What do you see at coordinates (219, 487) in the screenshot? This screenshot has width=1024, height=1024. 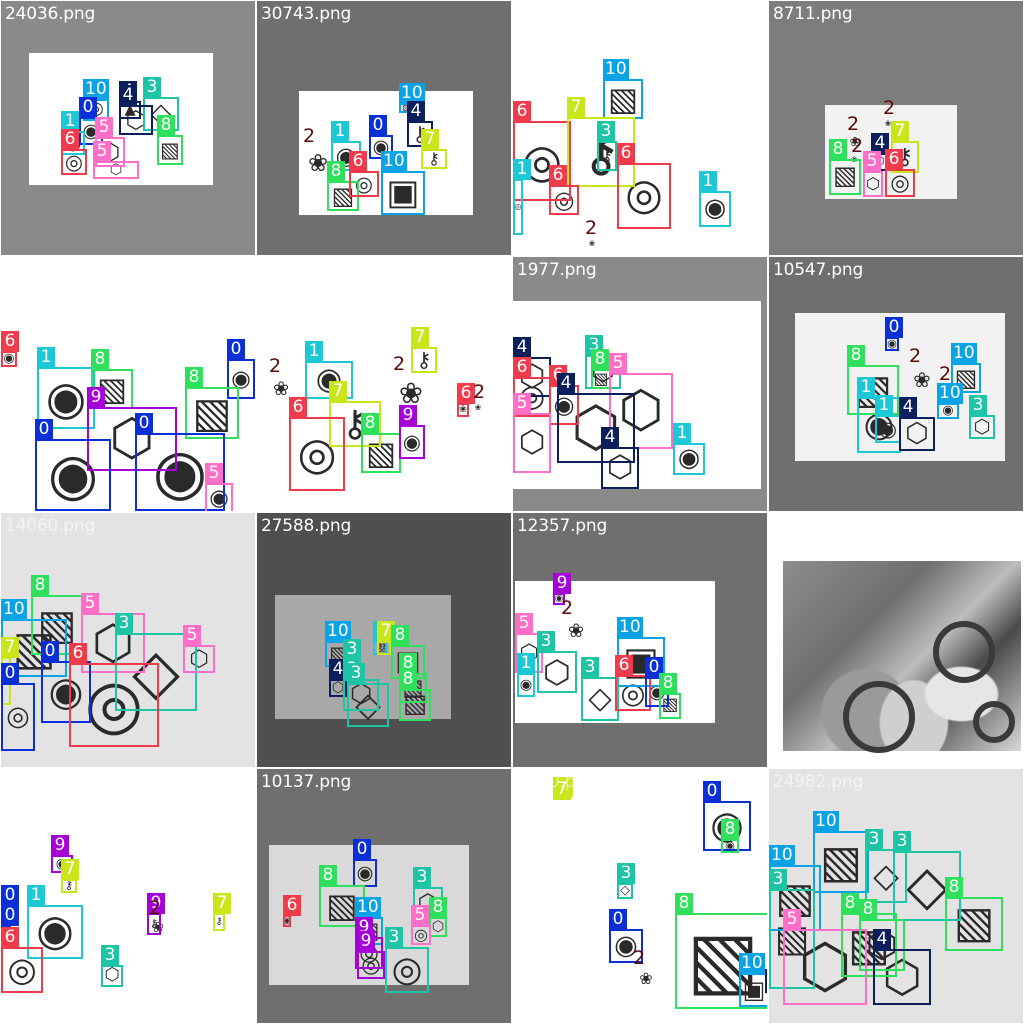 I see `detection-box: 5` at bounding box center [219, 487].